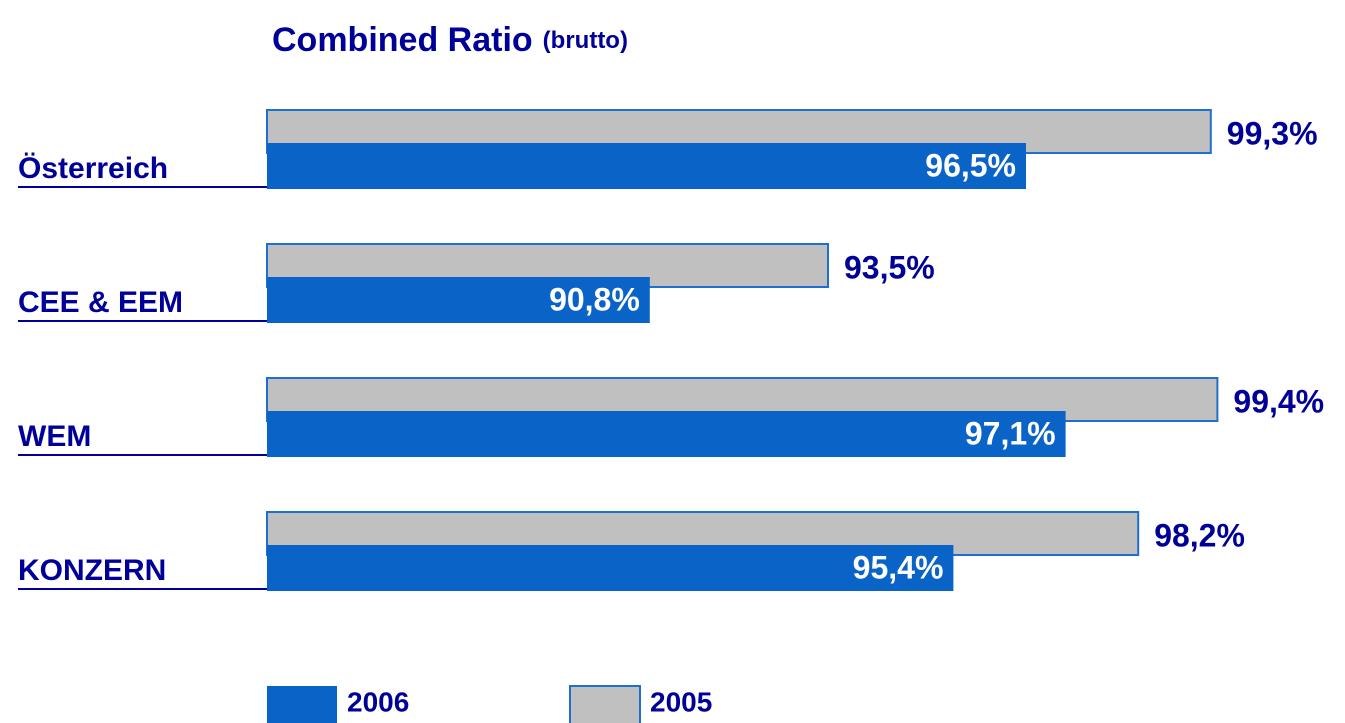 Image resolution: width=1345 pixels, height=723 pixels. I want to click on value-label: 90,8%, so click(594, 299).